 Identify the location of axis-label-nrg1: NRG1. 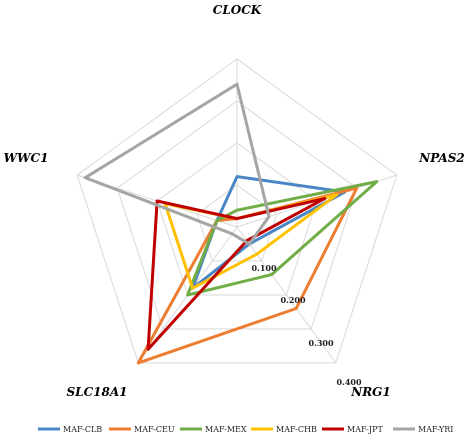
(370, 392).